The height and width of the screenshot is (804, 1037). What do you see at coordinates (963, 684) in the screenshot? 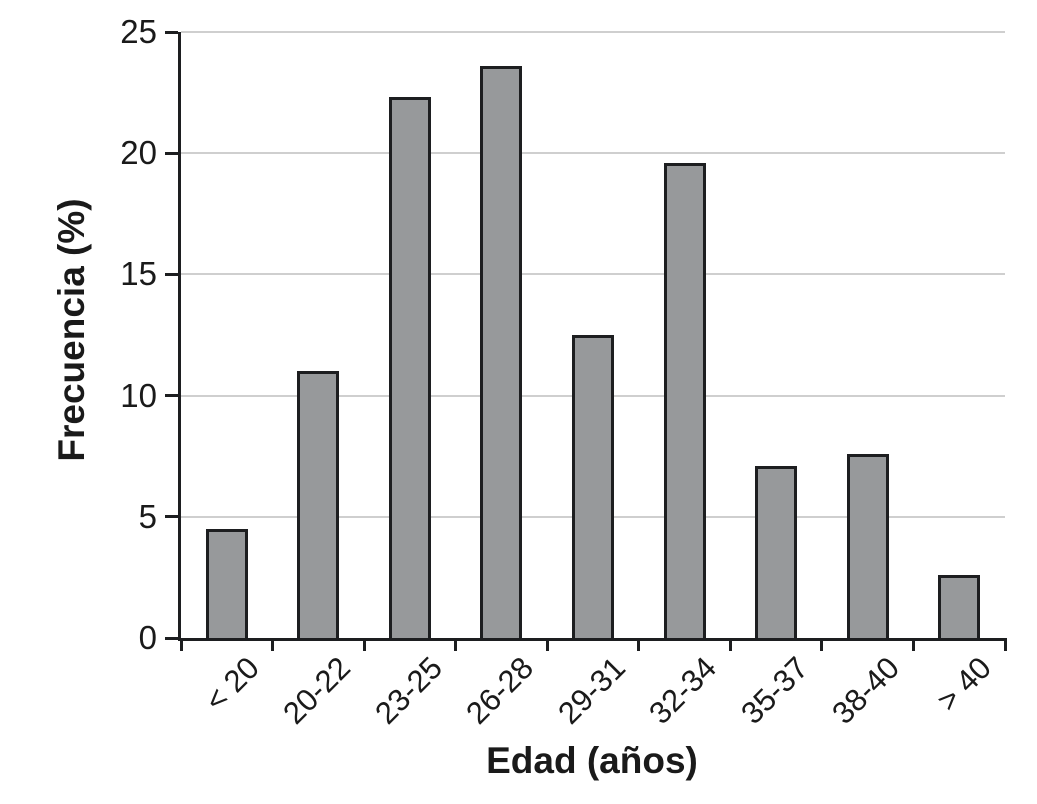
I see `x-tick-label: > 40` at bounding box center [963, 684].